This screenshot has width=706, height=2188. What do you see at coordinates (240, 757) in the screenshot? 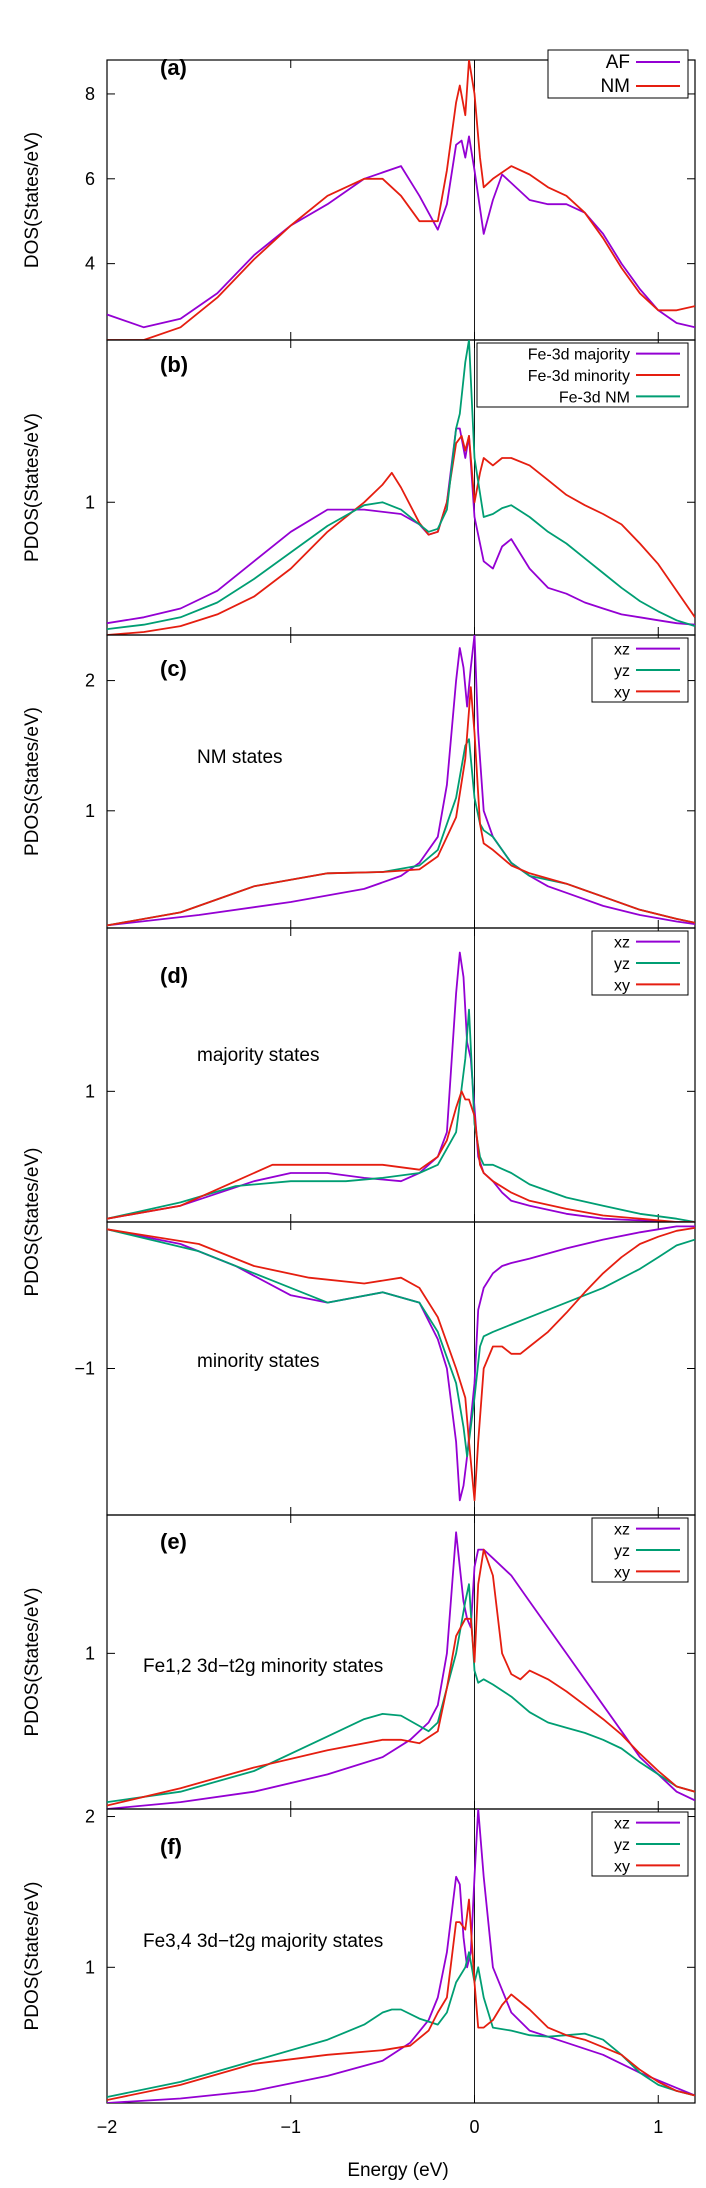
I see `panel-annotation: NM states` at bounding box center [240, 757].